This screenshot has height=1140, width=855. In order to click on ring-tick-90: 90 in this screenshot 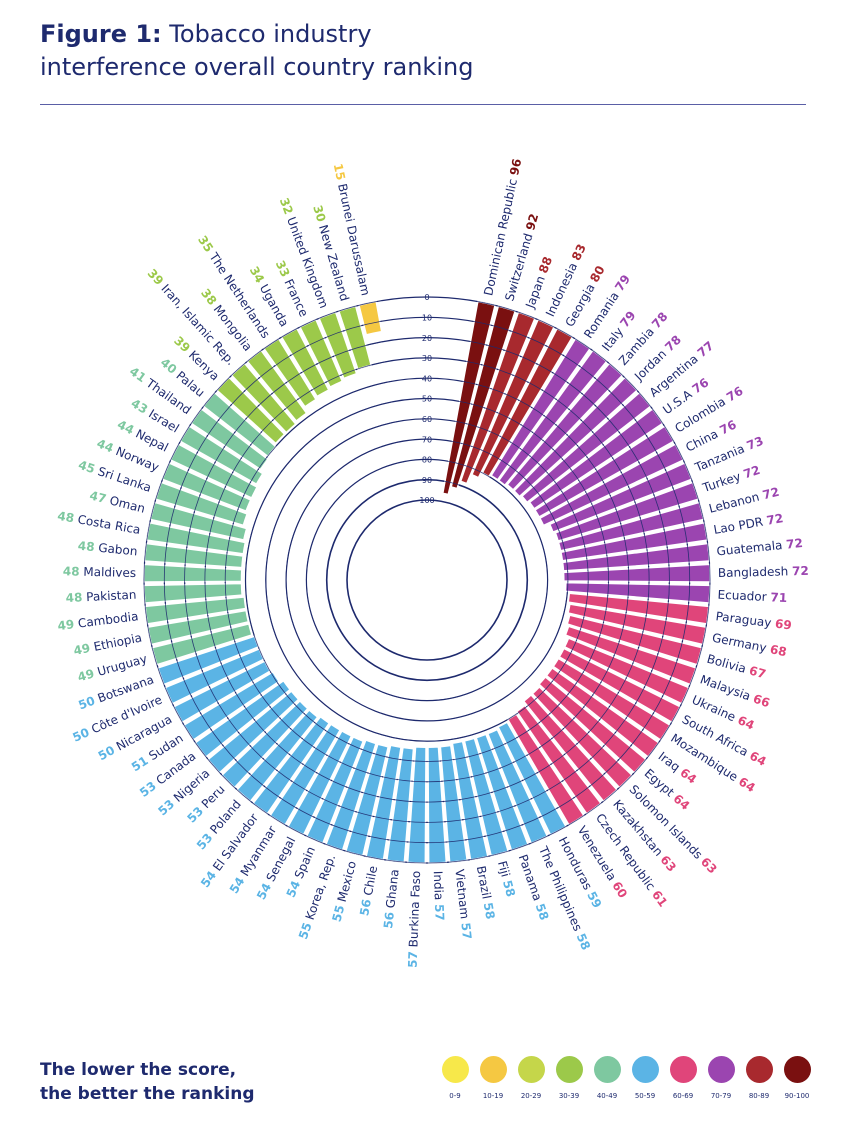, I will do `click(427, 480)`.